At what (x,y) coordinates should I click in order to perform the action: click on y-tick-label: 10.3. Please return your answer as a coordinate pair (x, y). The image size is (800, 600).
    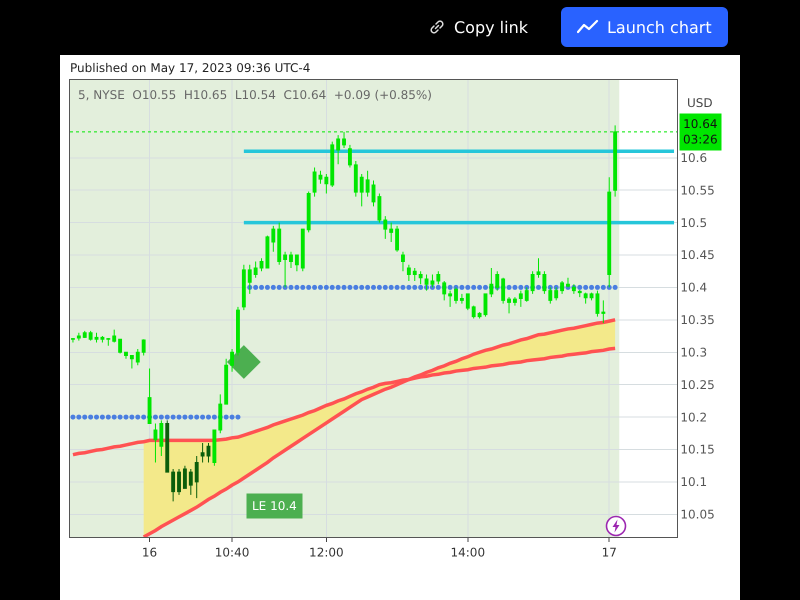
    Looking at the image, I should click on (694, 352).